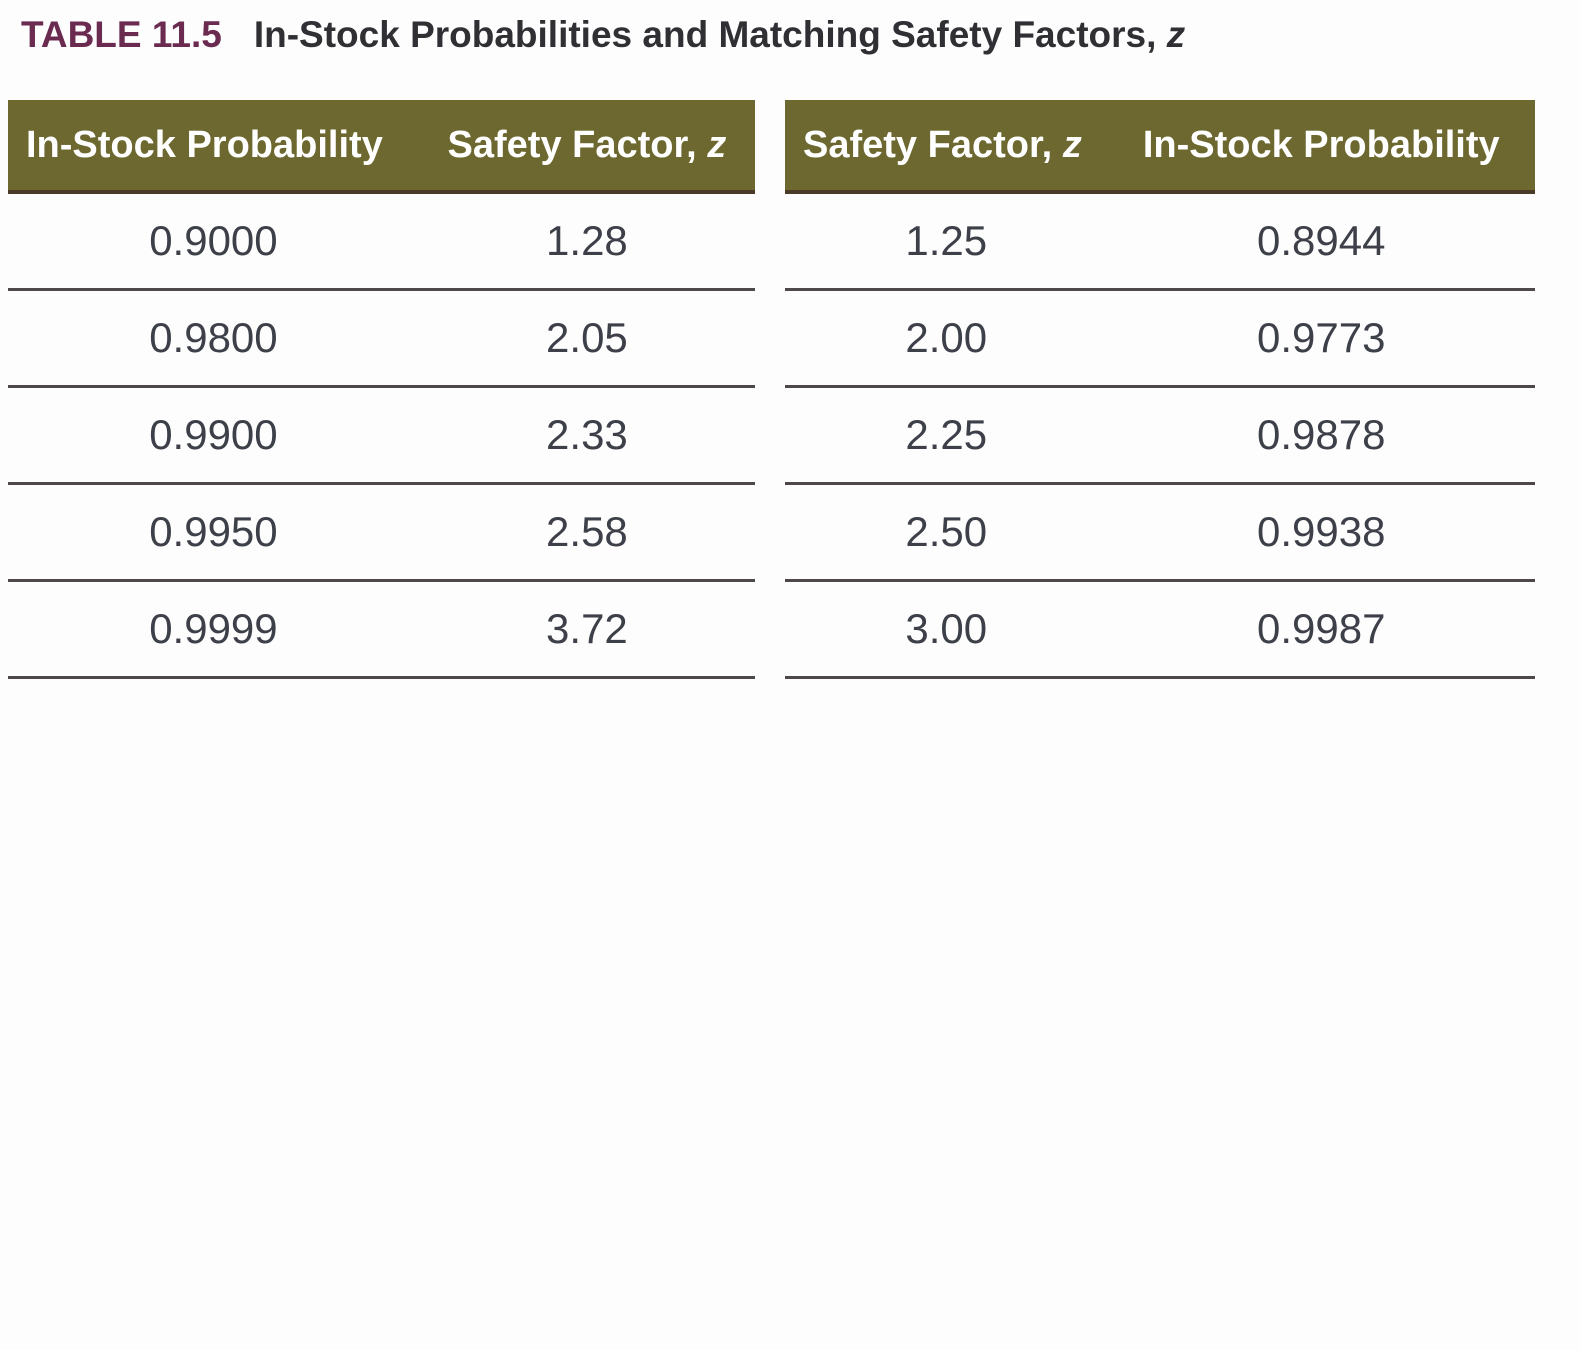  I want to click on right-header-instock-probability: In-Stock Probability, so click(1321, 147).